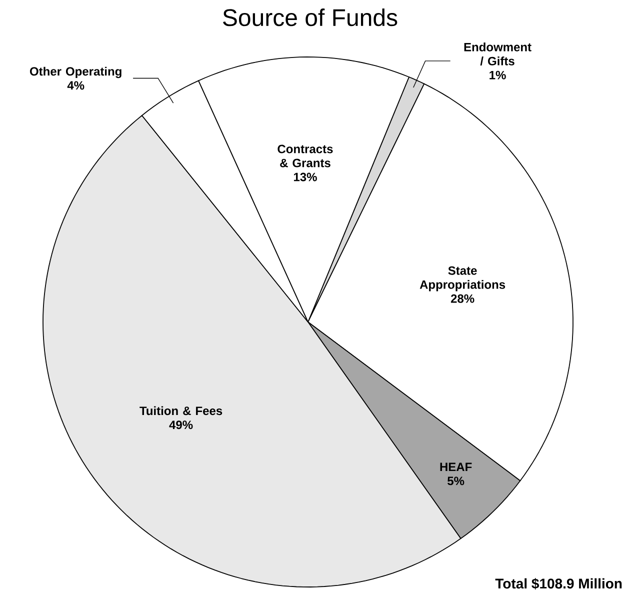 The width and height of the screenshot is (631, 597). What do you see at coordinates (310, 17) in the screenshot?
I see `chart-title: Source of Funds` at bounding box center [310, 17].